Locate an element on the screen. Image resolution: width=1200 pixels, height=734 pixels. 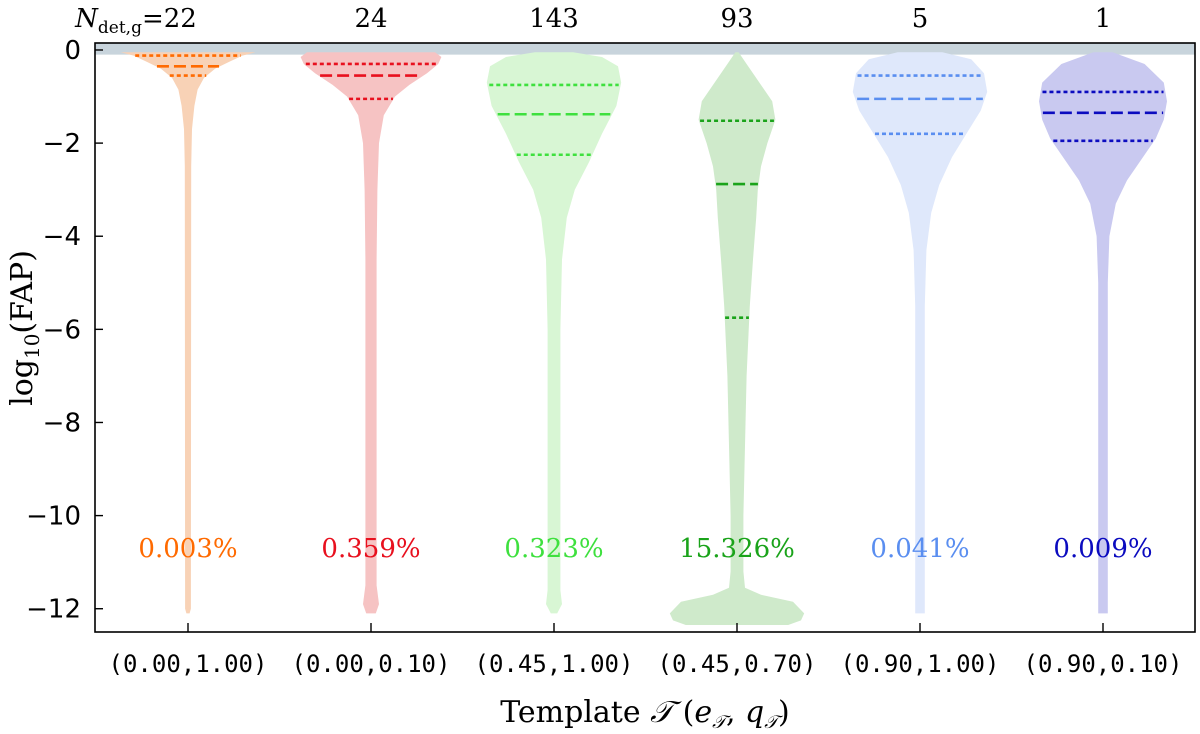
percent-label: 0.359% is located at coordinates (370, 549).